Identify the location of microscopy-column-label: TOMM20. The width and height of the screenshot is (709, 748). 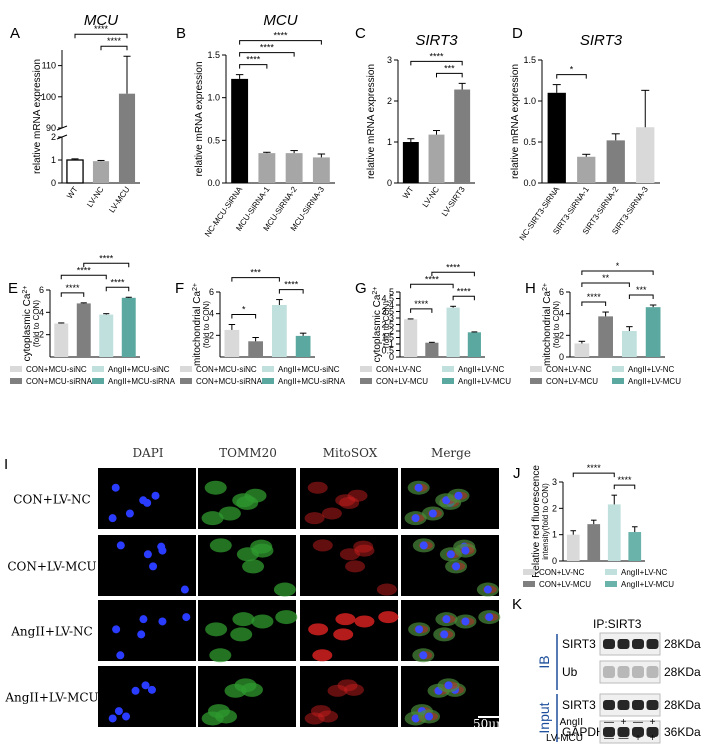
(248, 453).